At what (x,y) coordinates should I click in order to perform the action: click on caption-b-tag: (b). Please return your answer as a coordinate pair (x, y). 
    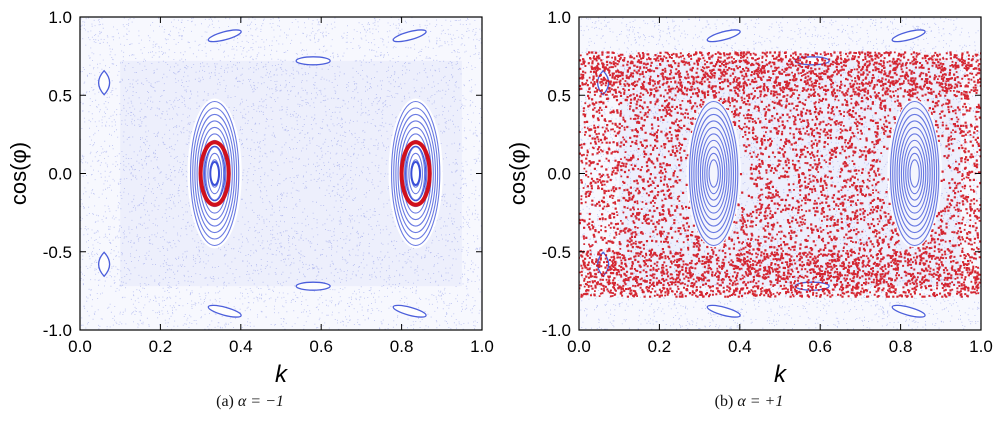
    Looking at the image, I should click on (724, 401).